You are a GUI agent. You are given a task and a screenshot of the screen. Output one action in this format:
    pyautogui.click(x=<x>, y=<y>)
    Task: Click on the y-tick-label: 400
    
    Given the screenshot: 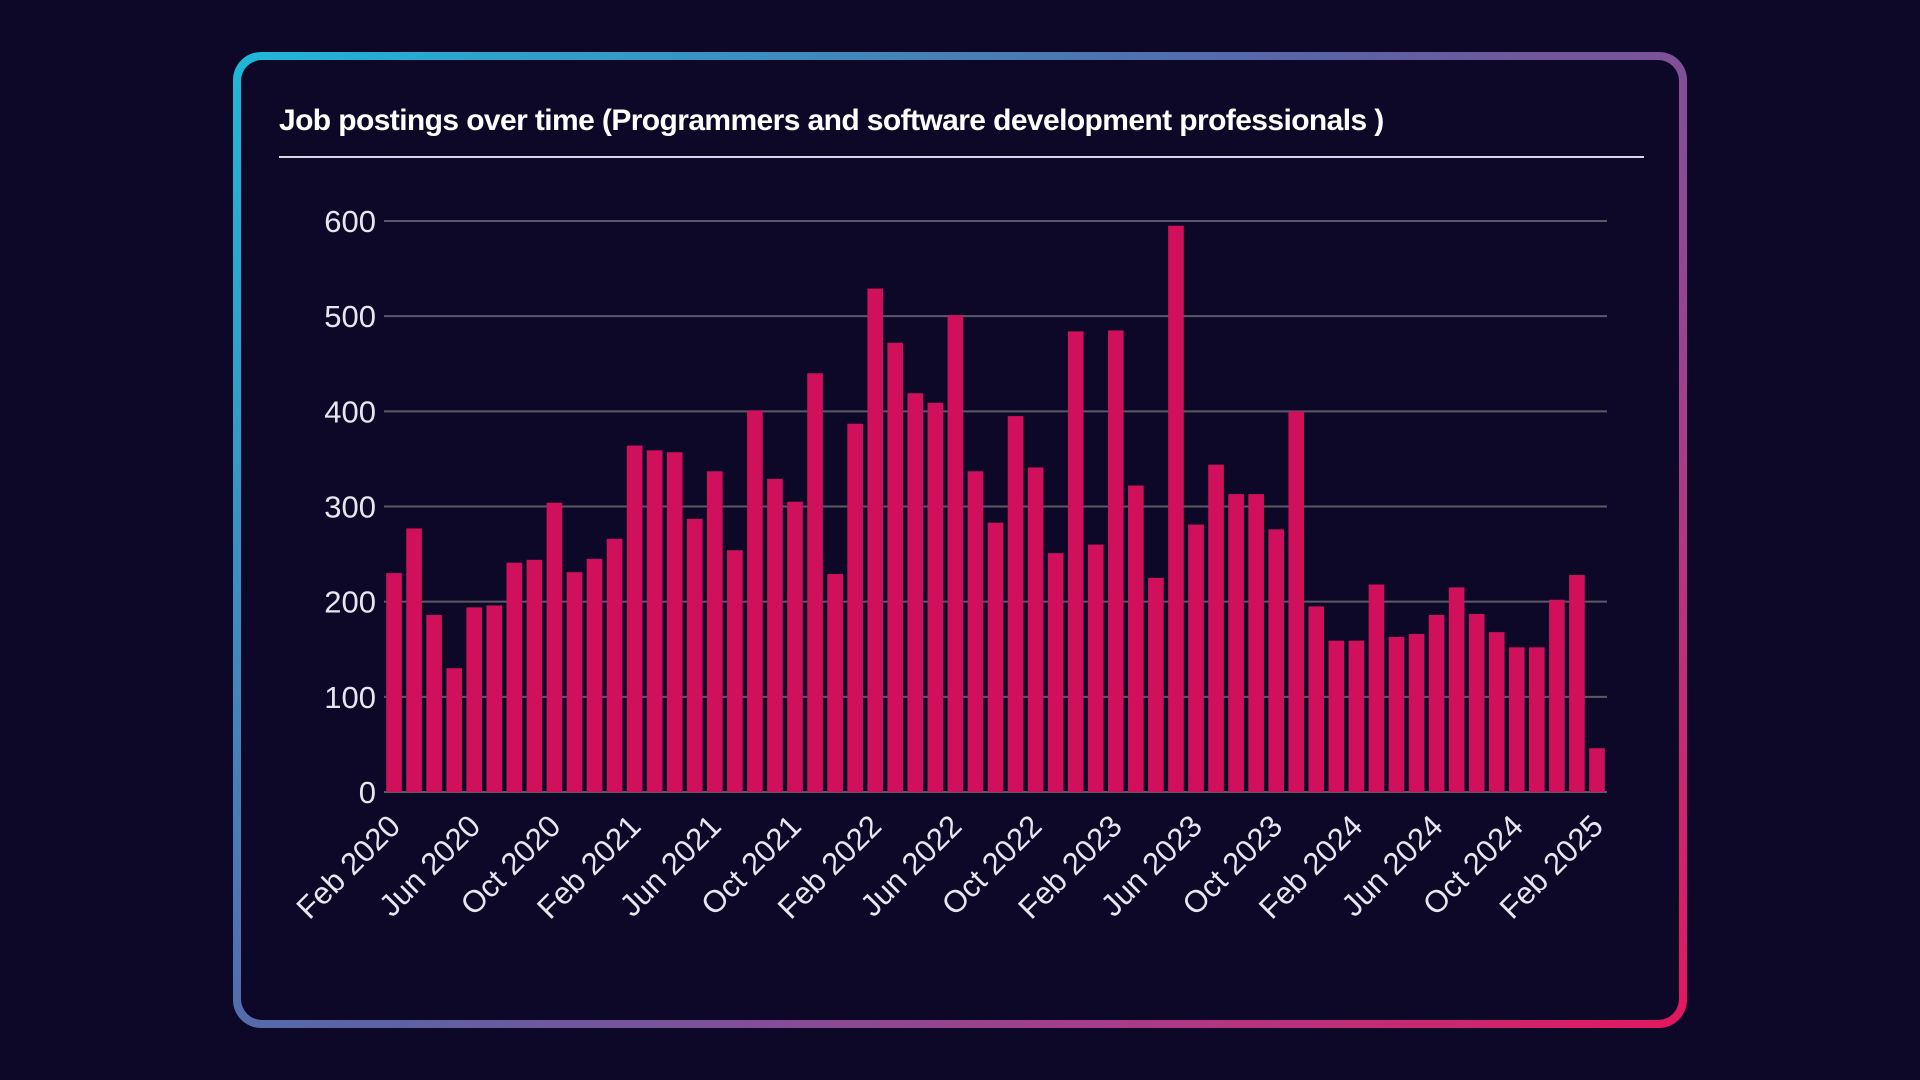 What is the action you would take?
    pyautogui.click(x=350, y=411)
    